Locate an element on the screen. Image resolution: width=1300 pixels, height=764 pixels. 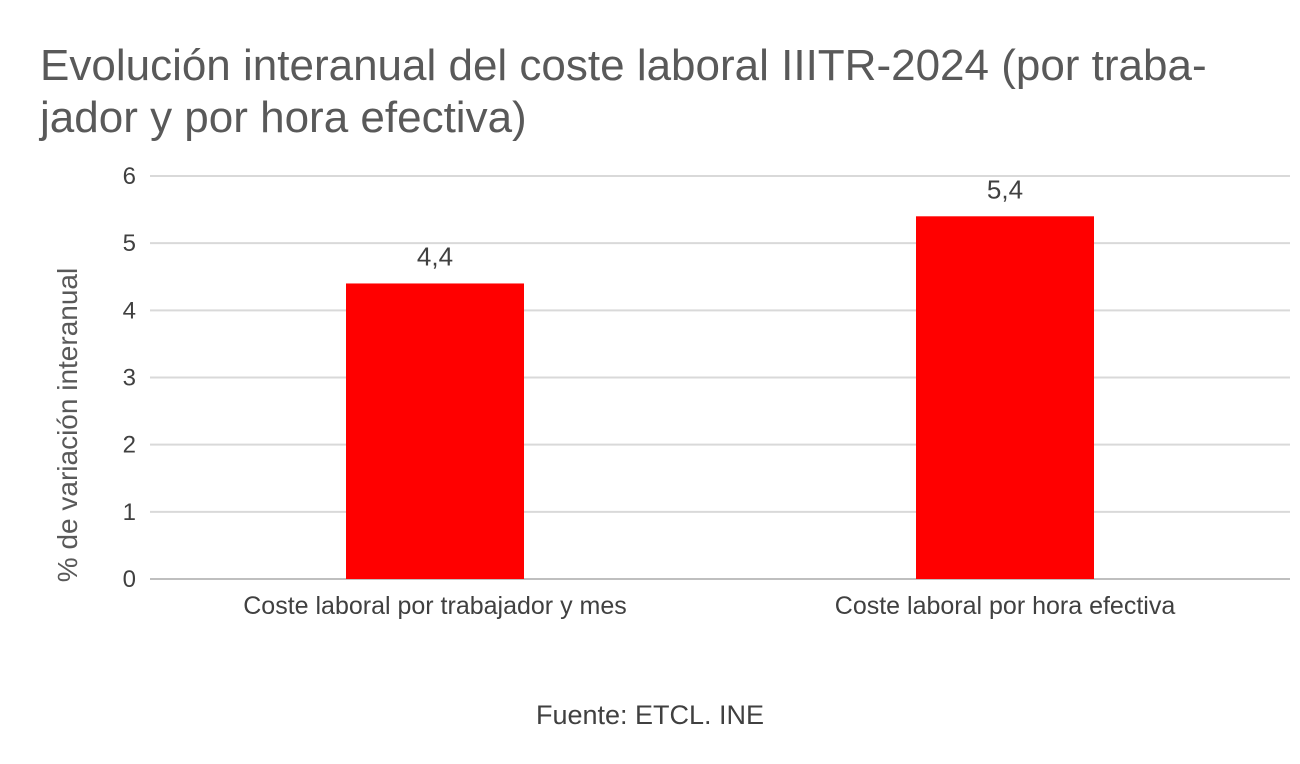
y-tick-label: 5 is located at coordinates (129, 243).